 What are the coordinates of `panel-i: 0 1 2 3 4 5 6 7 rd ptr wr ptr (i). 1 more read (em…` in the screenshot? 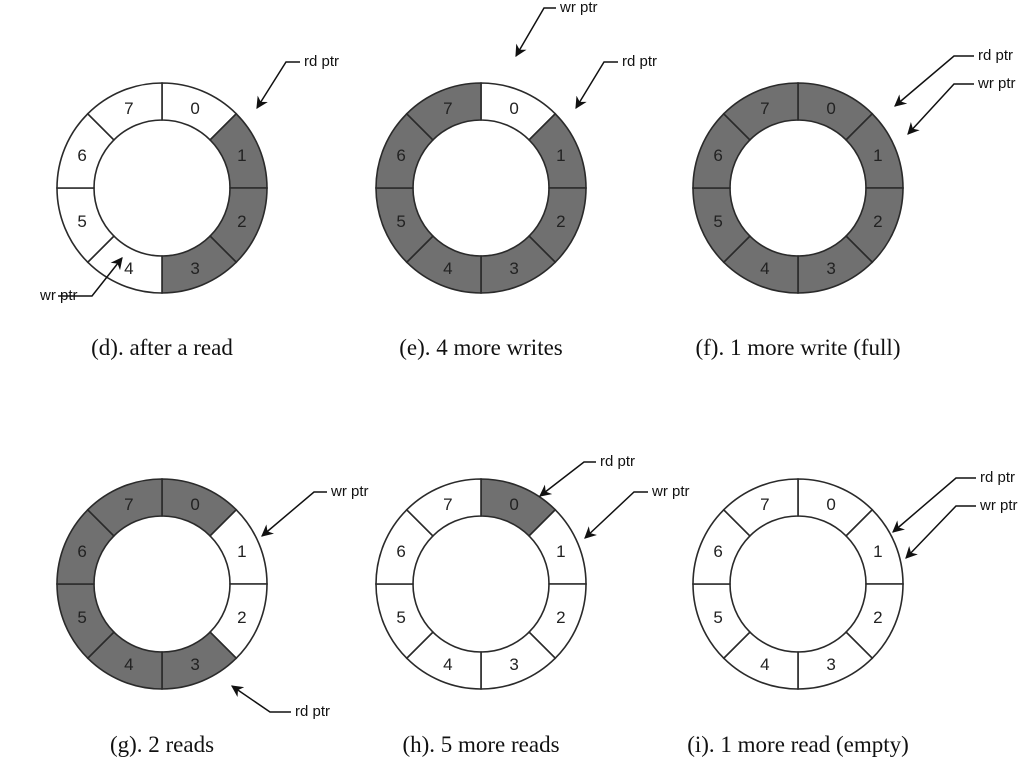 It's located at (852, 613).